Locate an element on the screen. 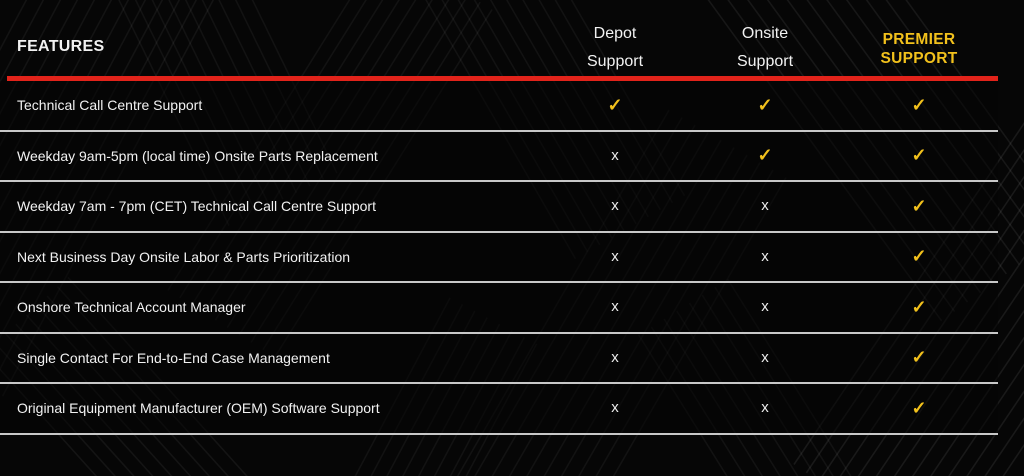  column-header-line: PREMIER is located at coordinates (919, 39).